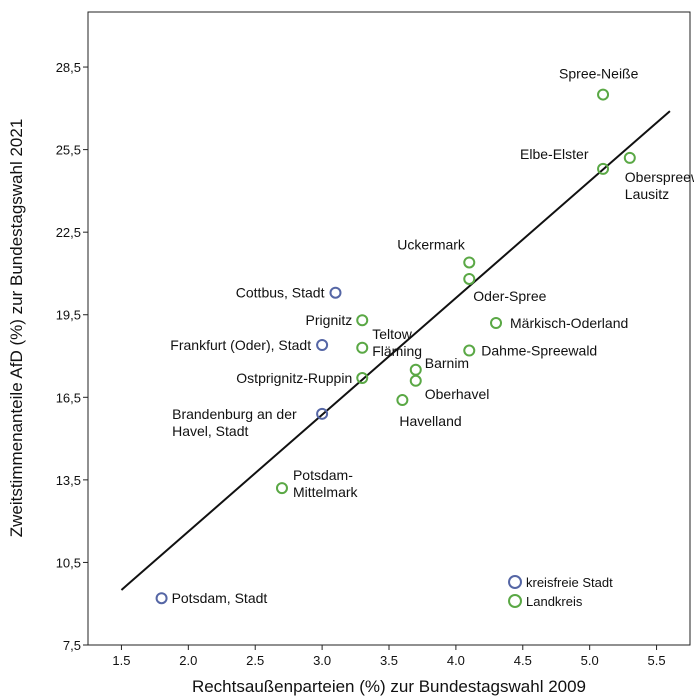 The image size is (694, 700). I want to click on x-tick-label: 1.5, so click(121, 660).